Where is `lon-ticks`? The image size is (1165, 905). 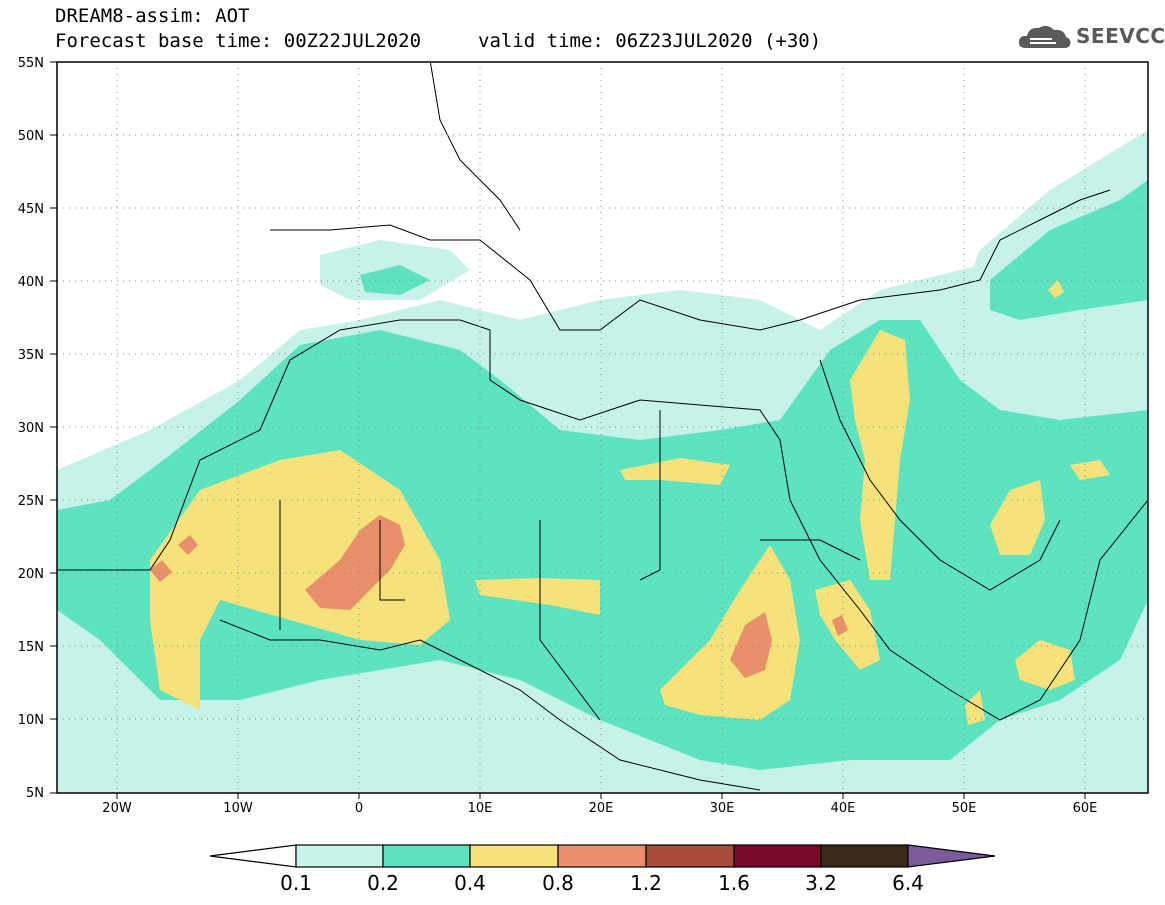 lon-ticks is located at coordinates (601, 796).